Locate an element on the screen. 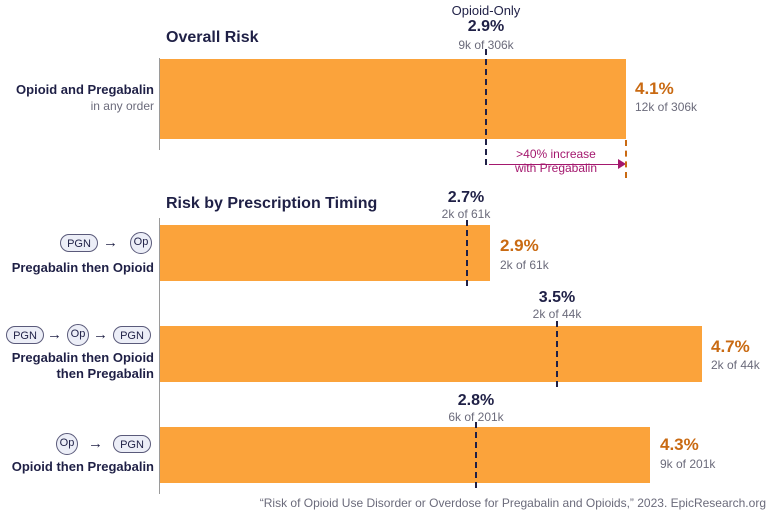 Image resolution: width=768 pixels, height=512 pixels. overall-row-label: Opioid and Pregabalin in any order is located at coordinates (85, 98).